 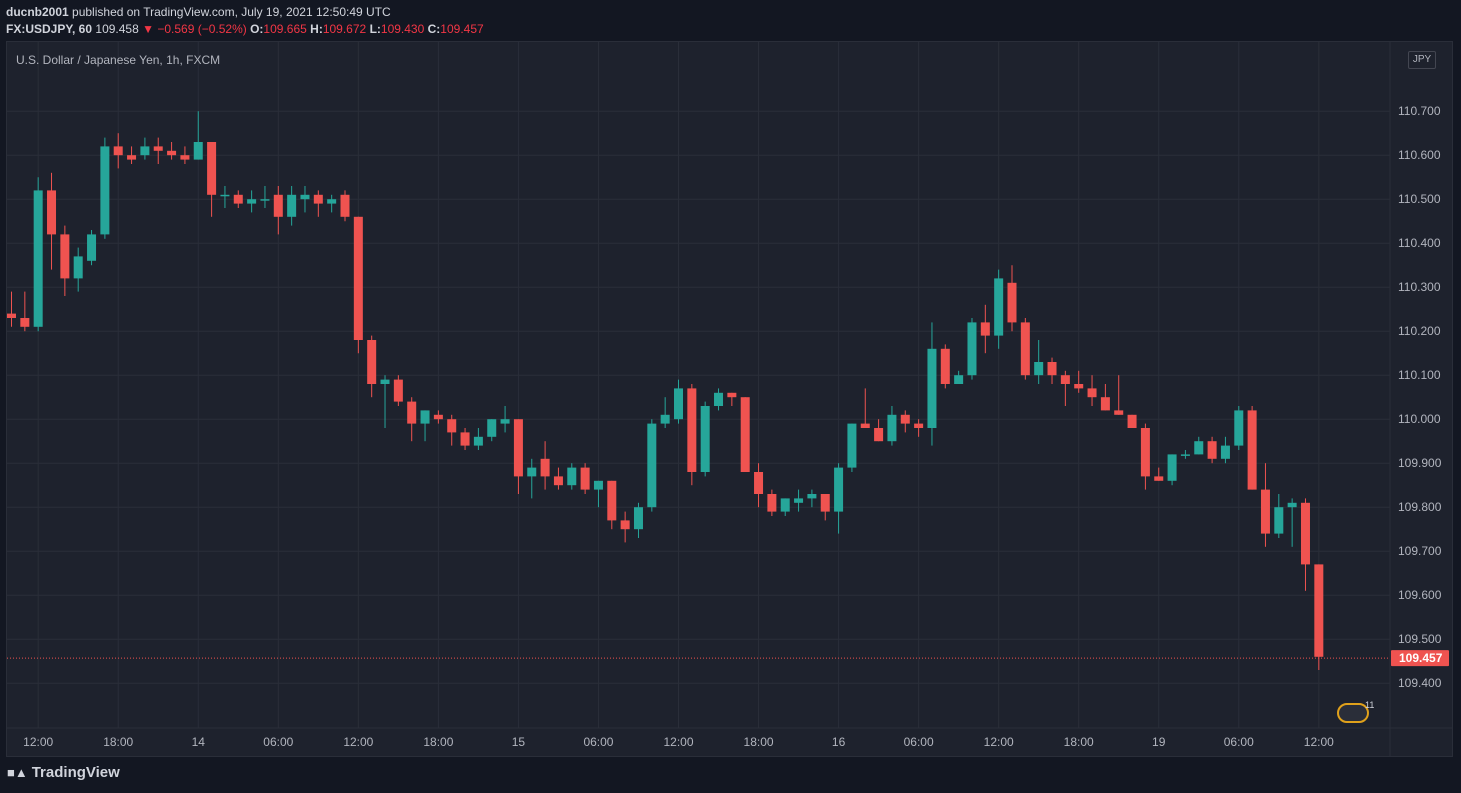 I want to click on y-tick-label: 109.500, so click(x=1420, y=639).